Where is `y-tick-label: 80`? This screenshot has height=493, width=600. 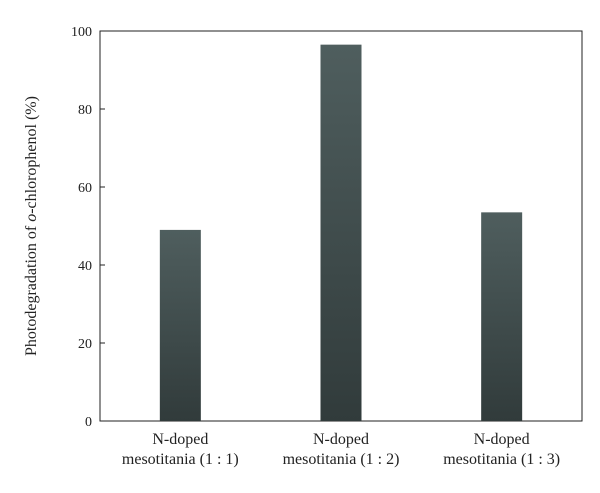
y-tick-label: 80 is located at coordinates (85, 110).